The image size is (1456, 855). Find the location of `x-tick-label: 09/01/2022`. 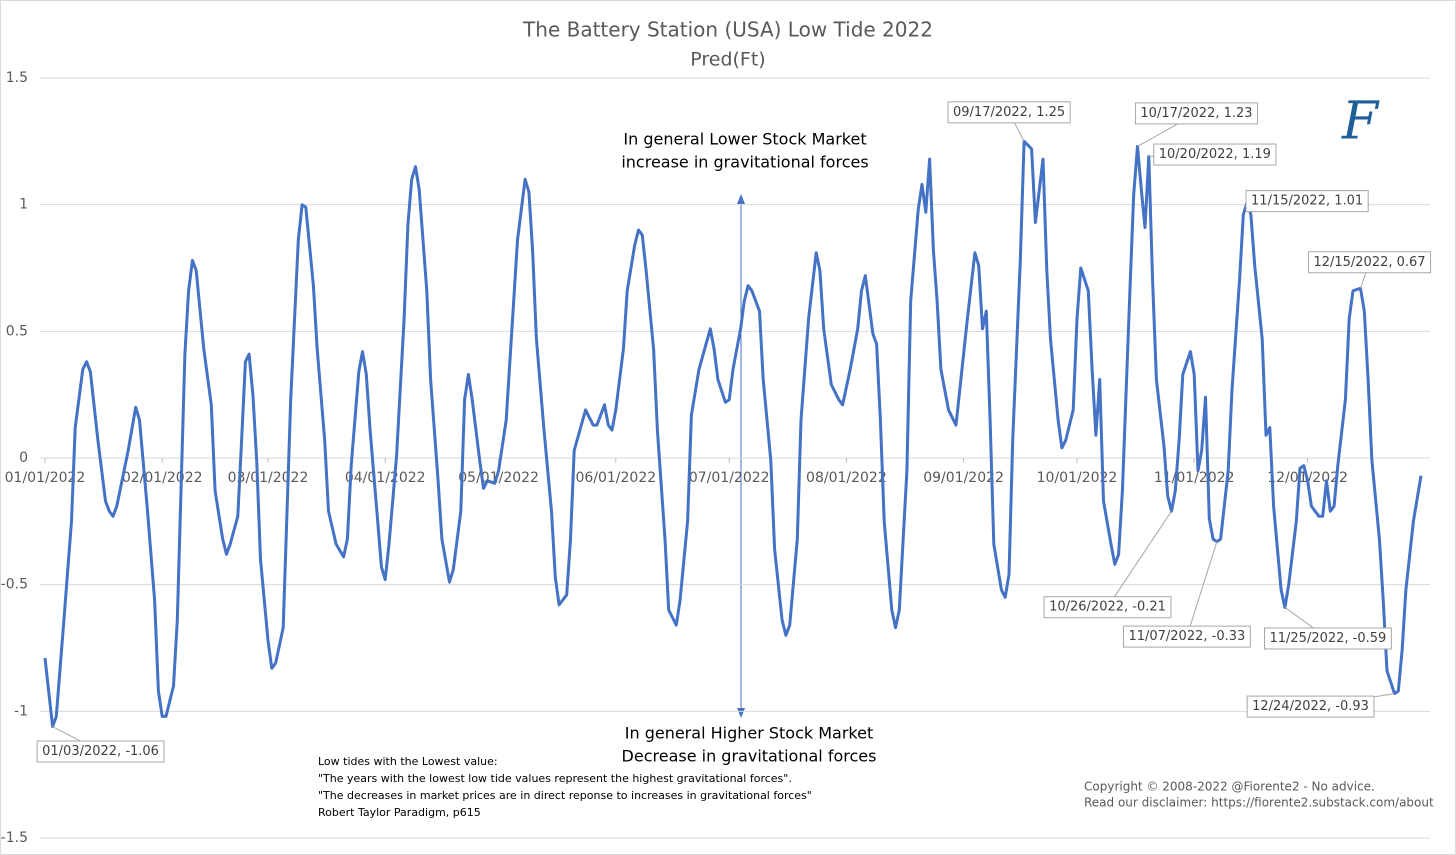

x-tick-label: 09/01/2022 is located at coordinates (963, 478).